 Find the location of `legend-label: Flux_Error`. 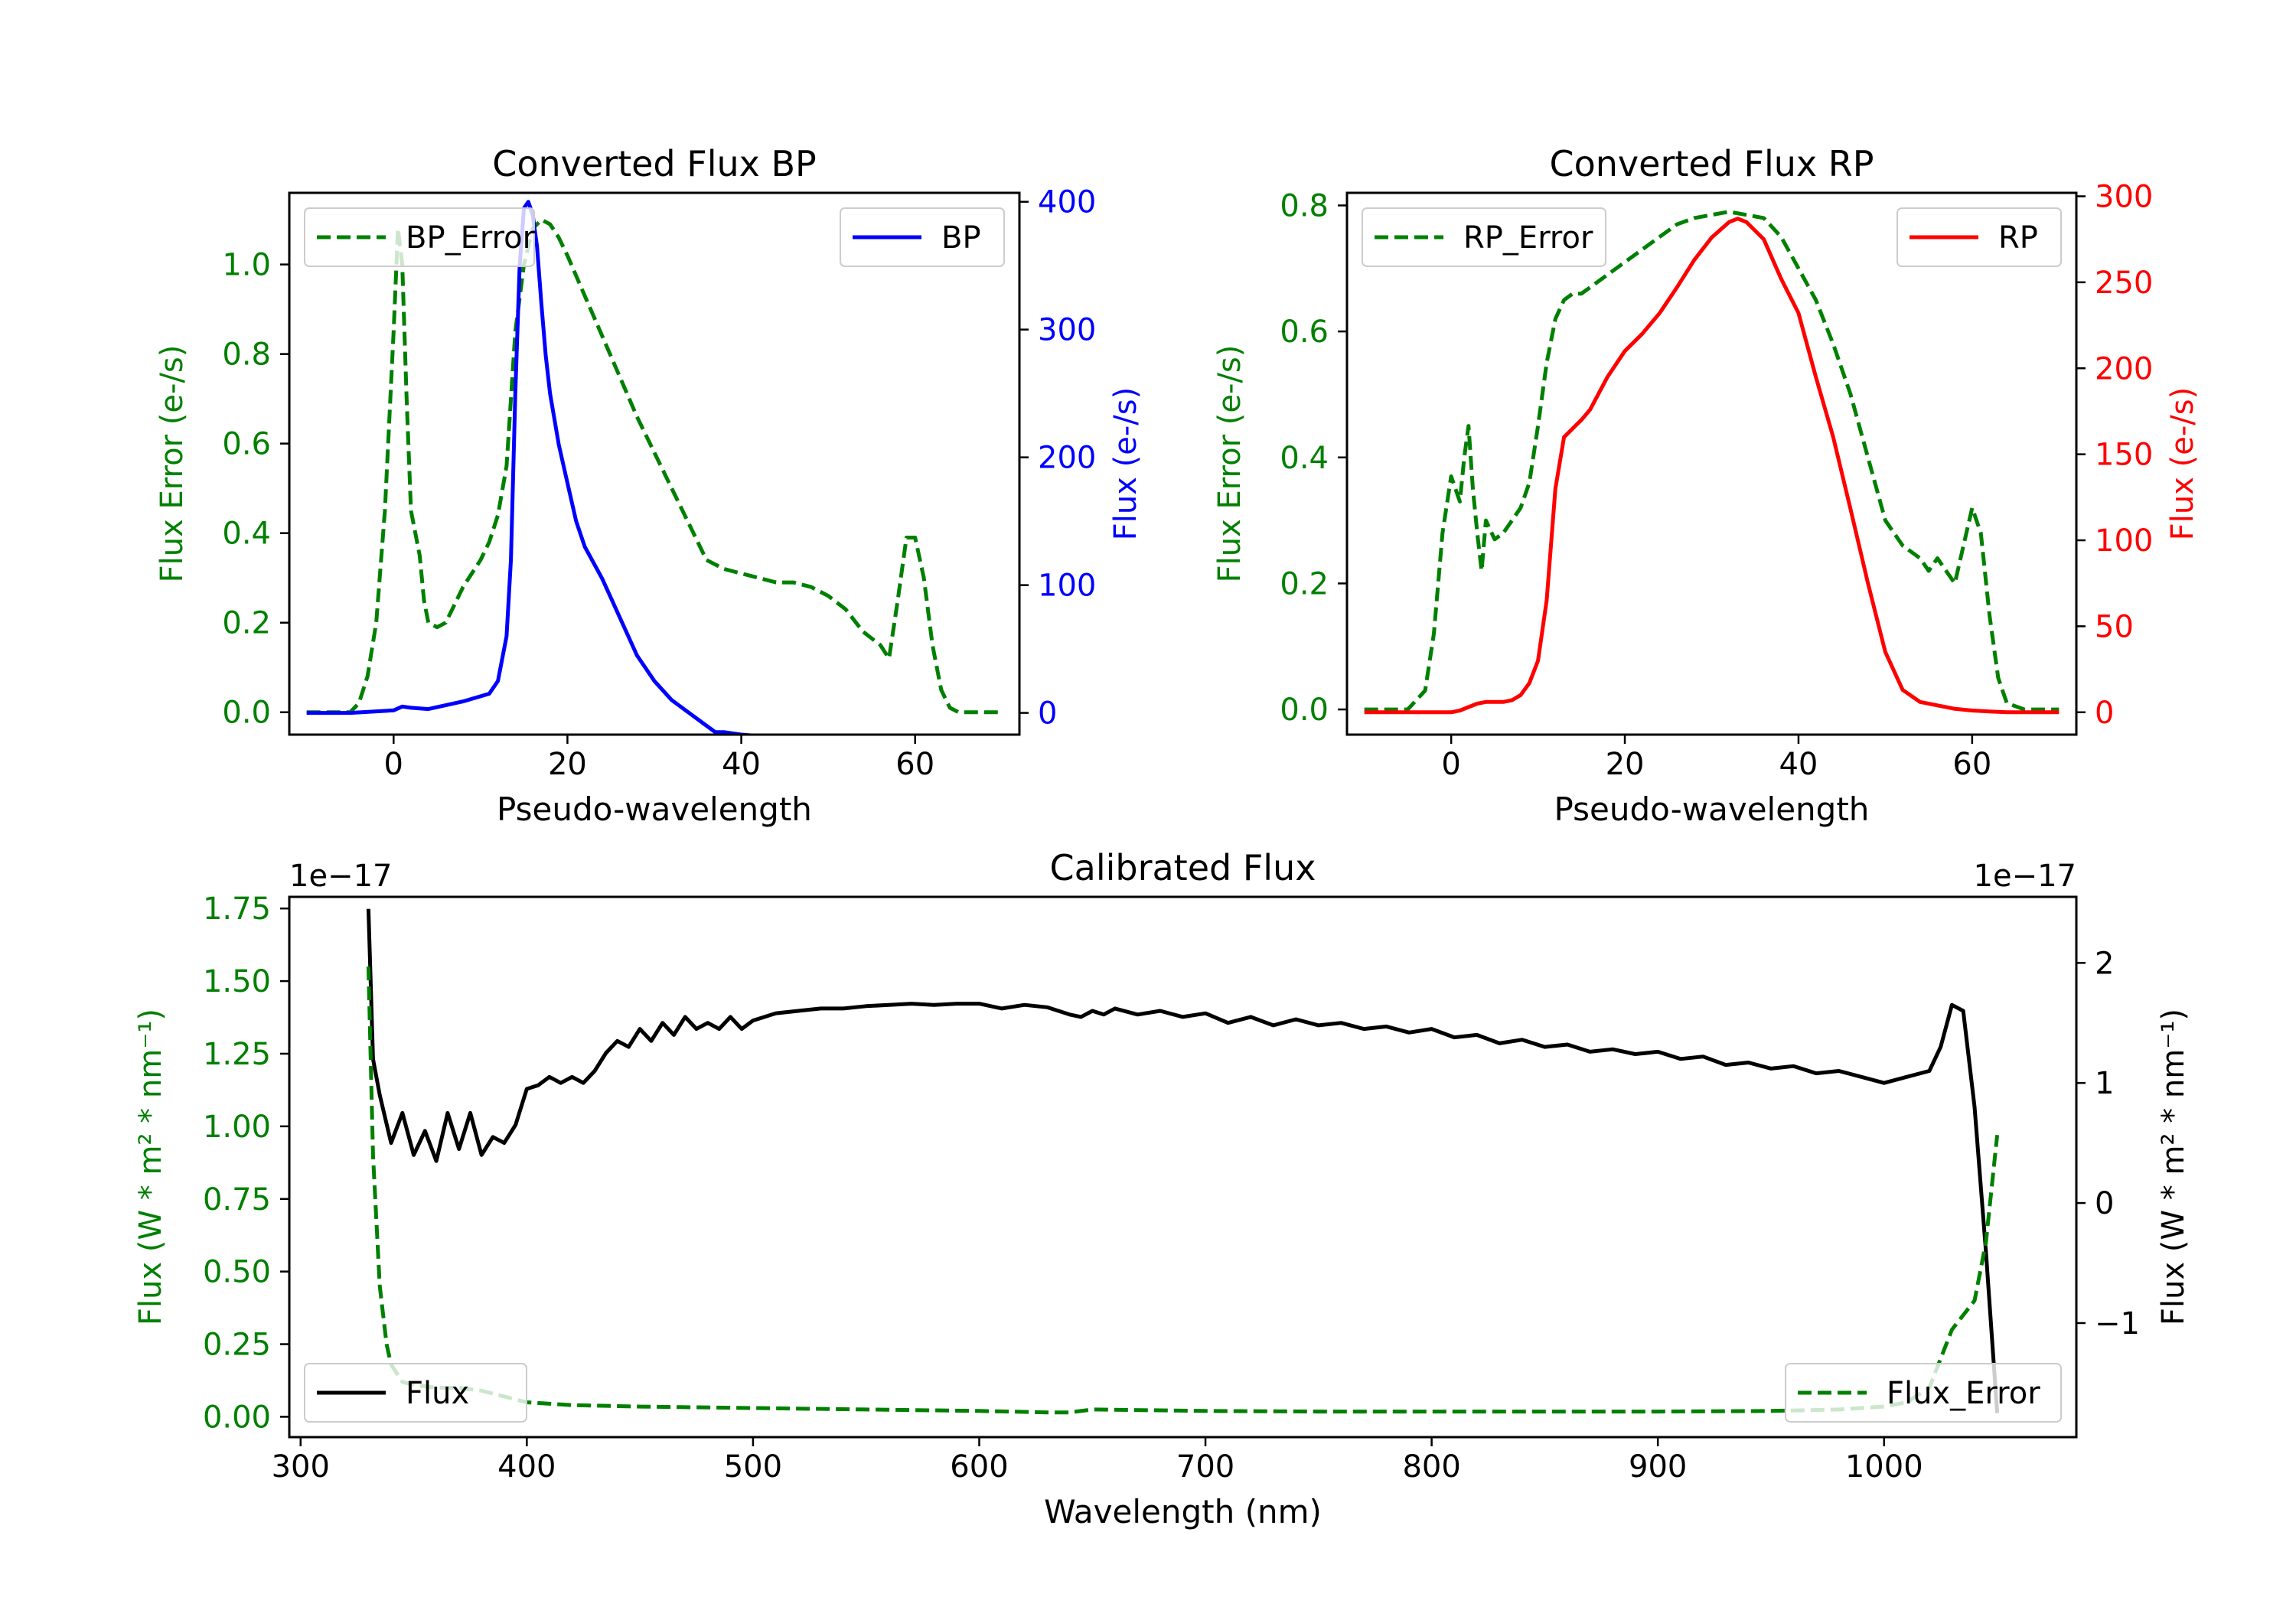

legend-label: Flux_Error is located at coordinates (1963, 1393).